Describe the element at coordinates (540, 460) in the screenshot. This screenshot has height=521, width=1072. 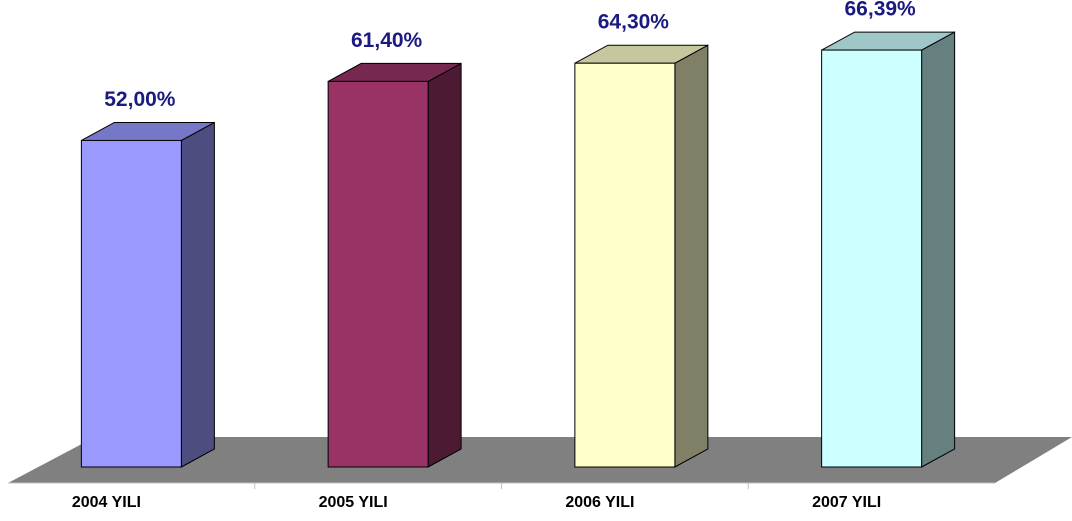
I see `floor` at that location.